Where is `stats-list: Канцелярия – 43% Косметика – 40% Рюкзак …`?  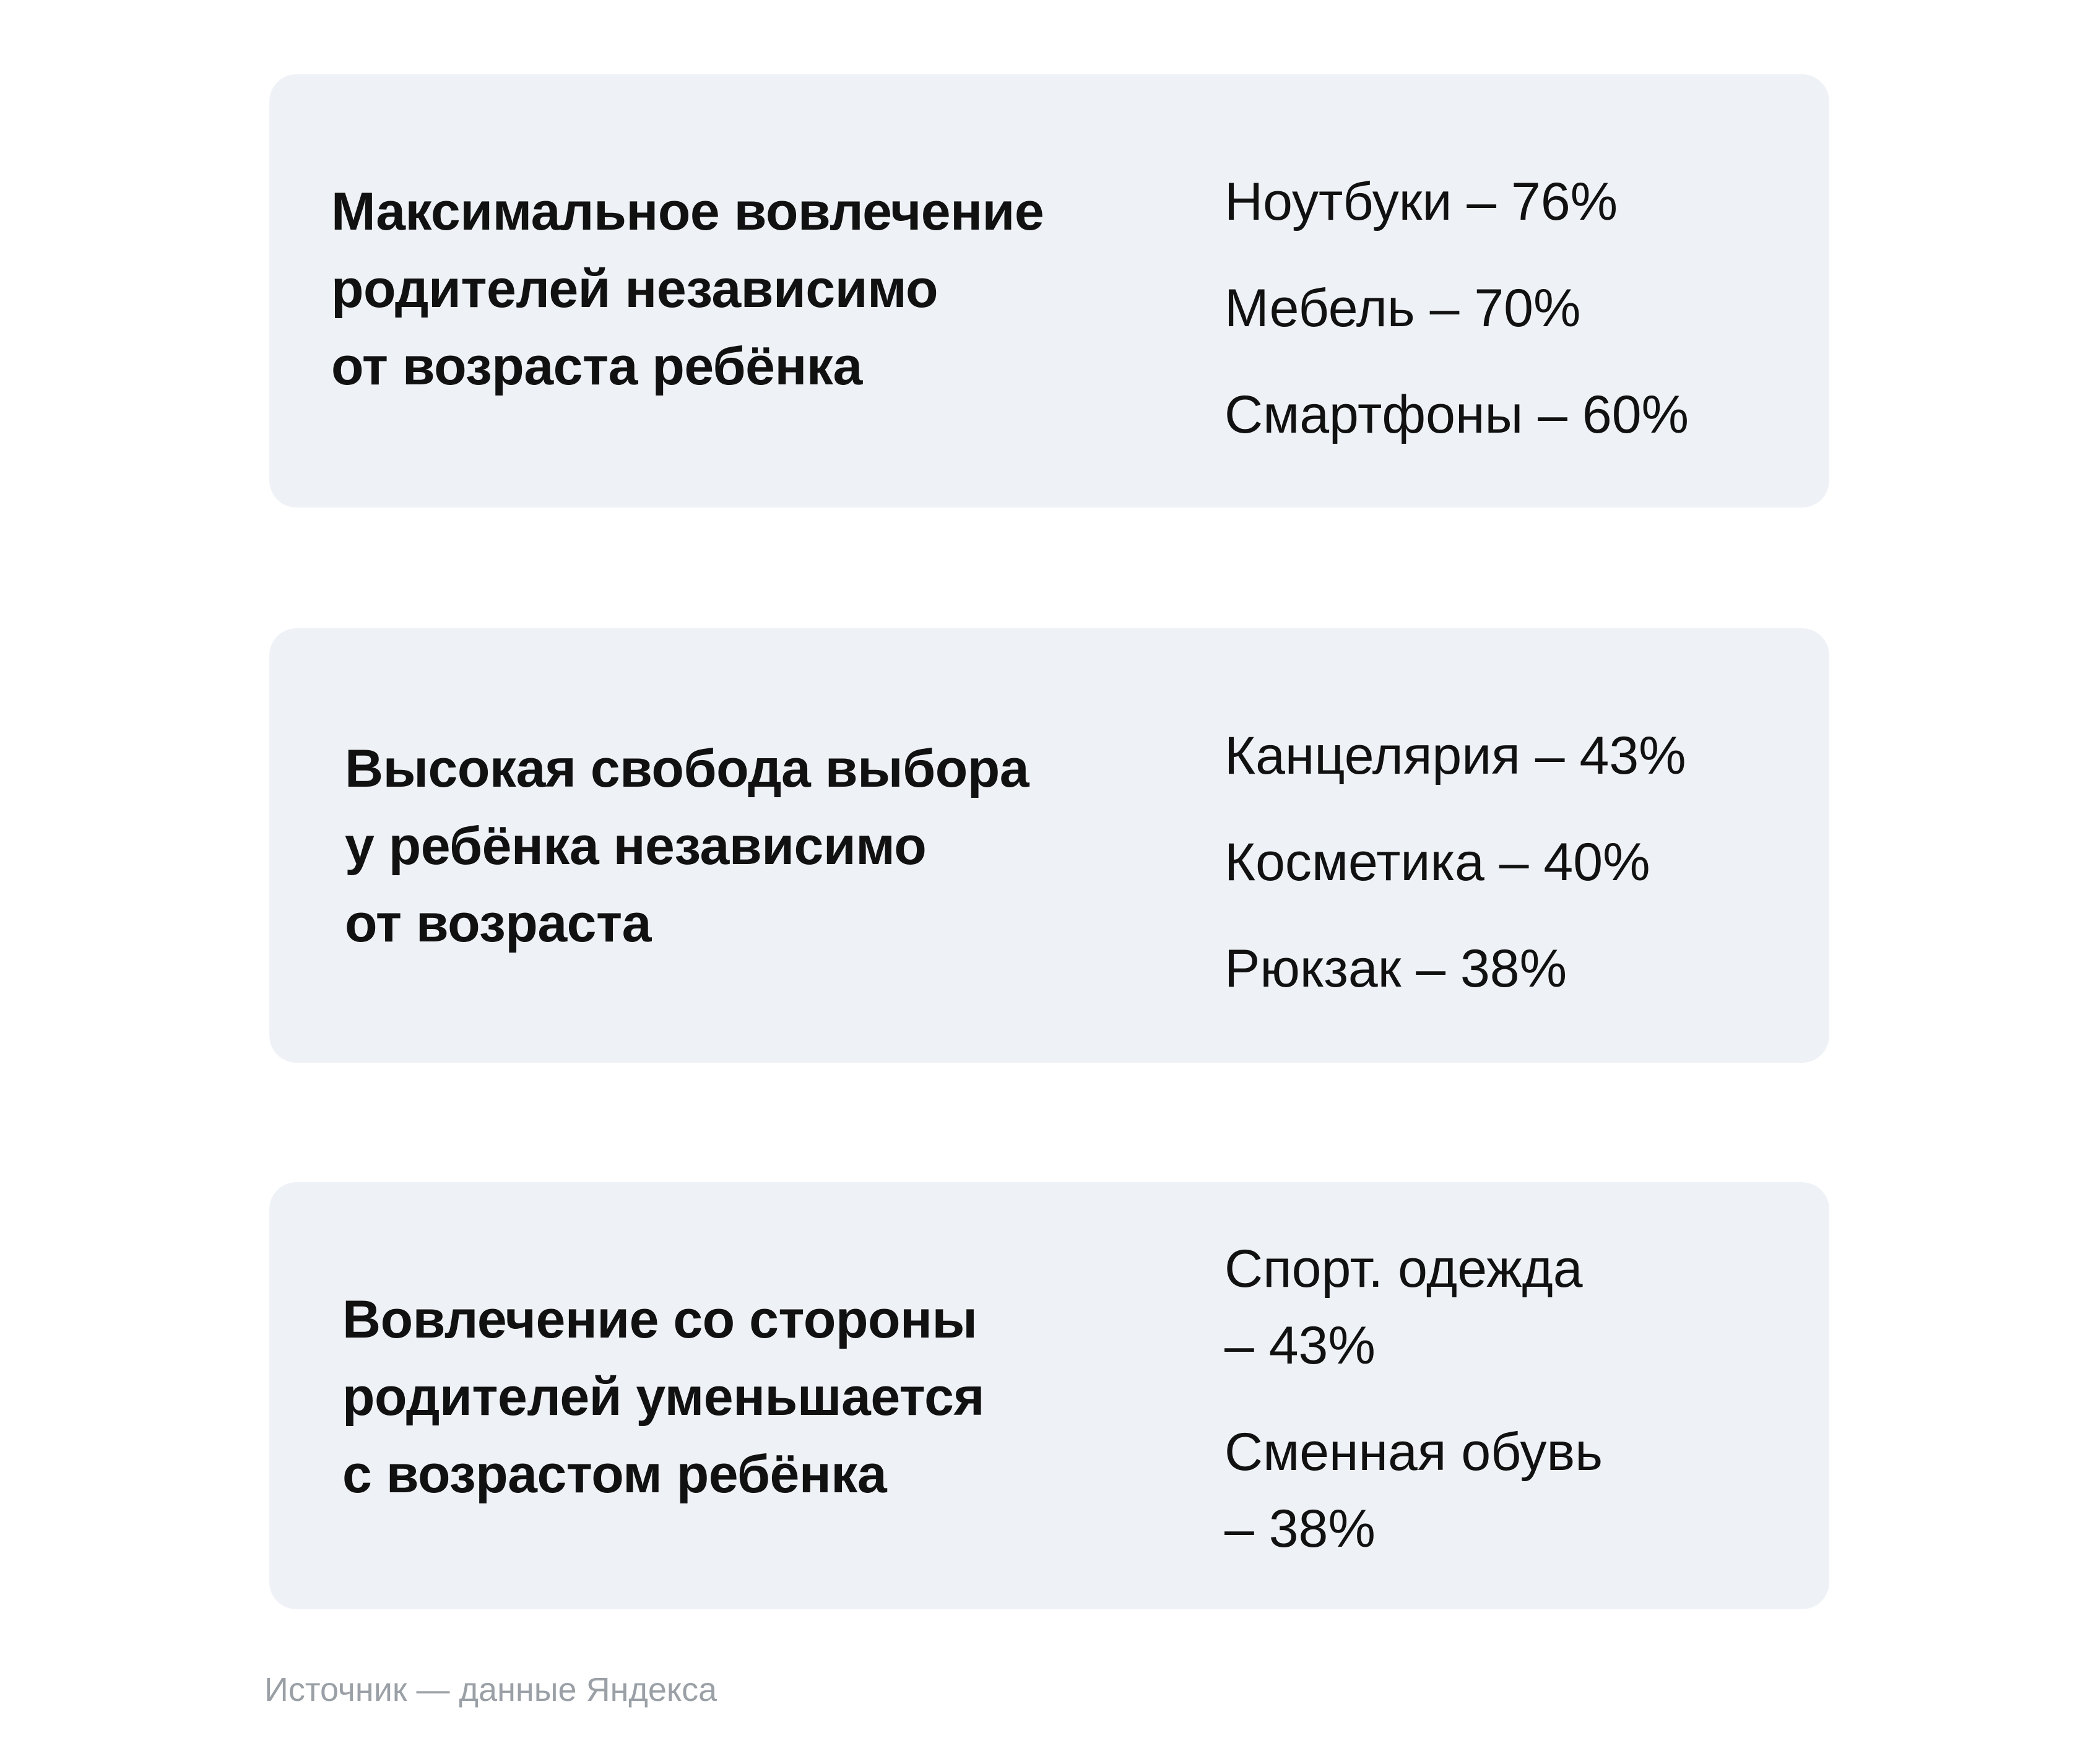 stats-list: Канцелярия – 43% Косметика – 40% Рюкзак … is located at coordinates (1455, 862).